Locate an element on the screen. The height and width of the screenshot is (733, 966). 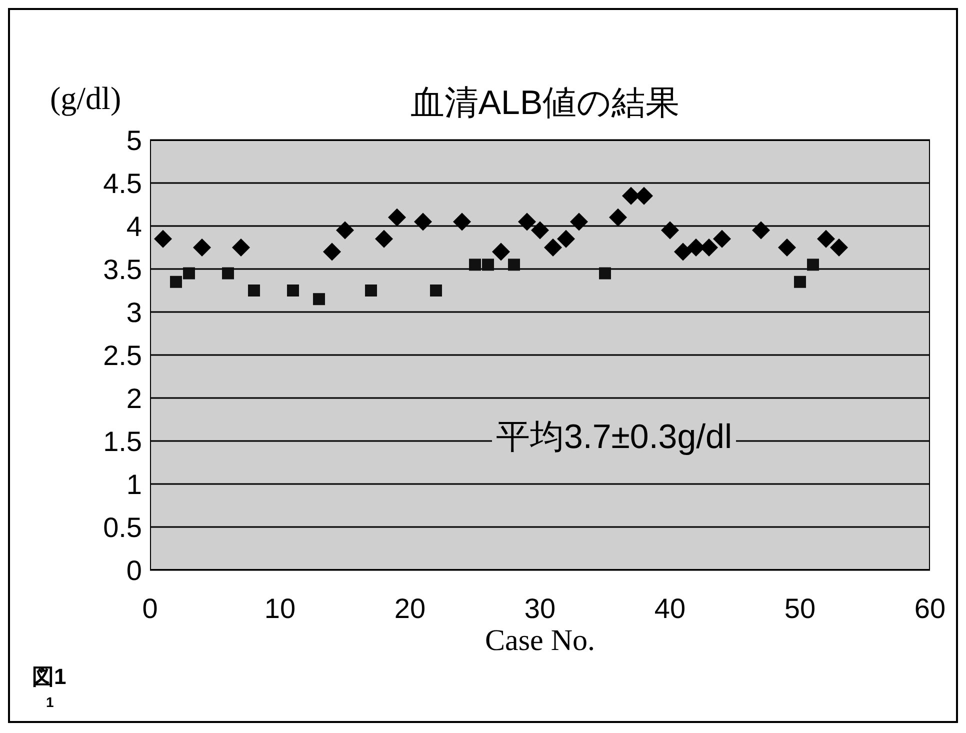
x-tick-label: 10 is located at coordinates (280, 608).